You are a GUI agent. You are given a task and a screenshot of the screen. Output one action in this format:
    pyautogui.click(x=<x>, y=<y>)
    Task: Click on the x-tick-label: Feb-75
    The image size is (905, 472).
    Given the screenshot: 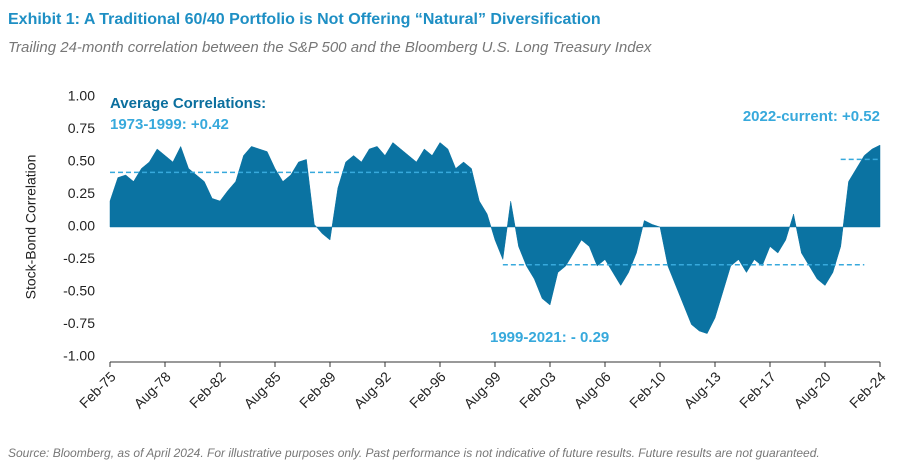 What is the action you would take?
    pyautogui.click(x=97, y=389)
    